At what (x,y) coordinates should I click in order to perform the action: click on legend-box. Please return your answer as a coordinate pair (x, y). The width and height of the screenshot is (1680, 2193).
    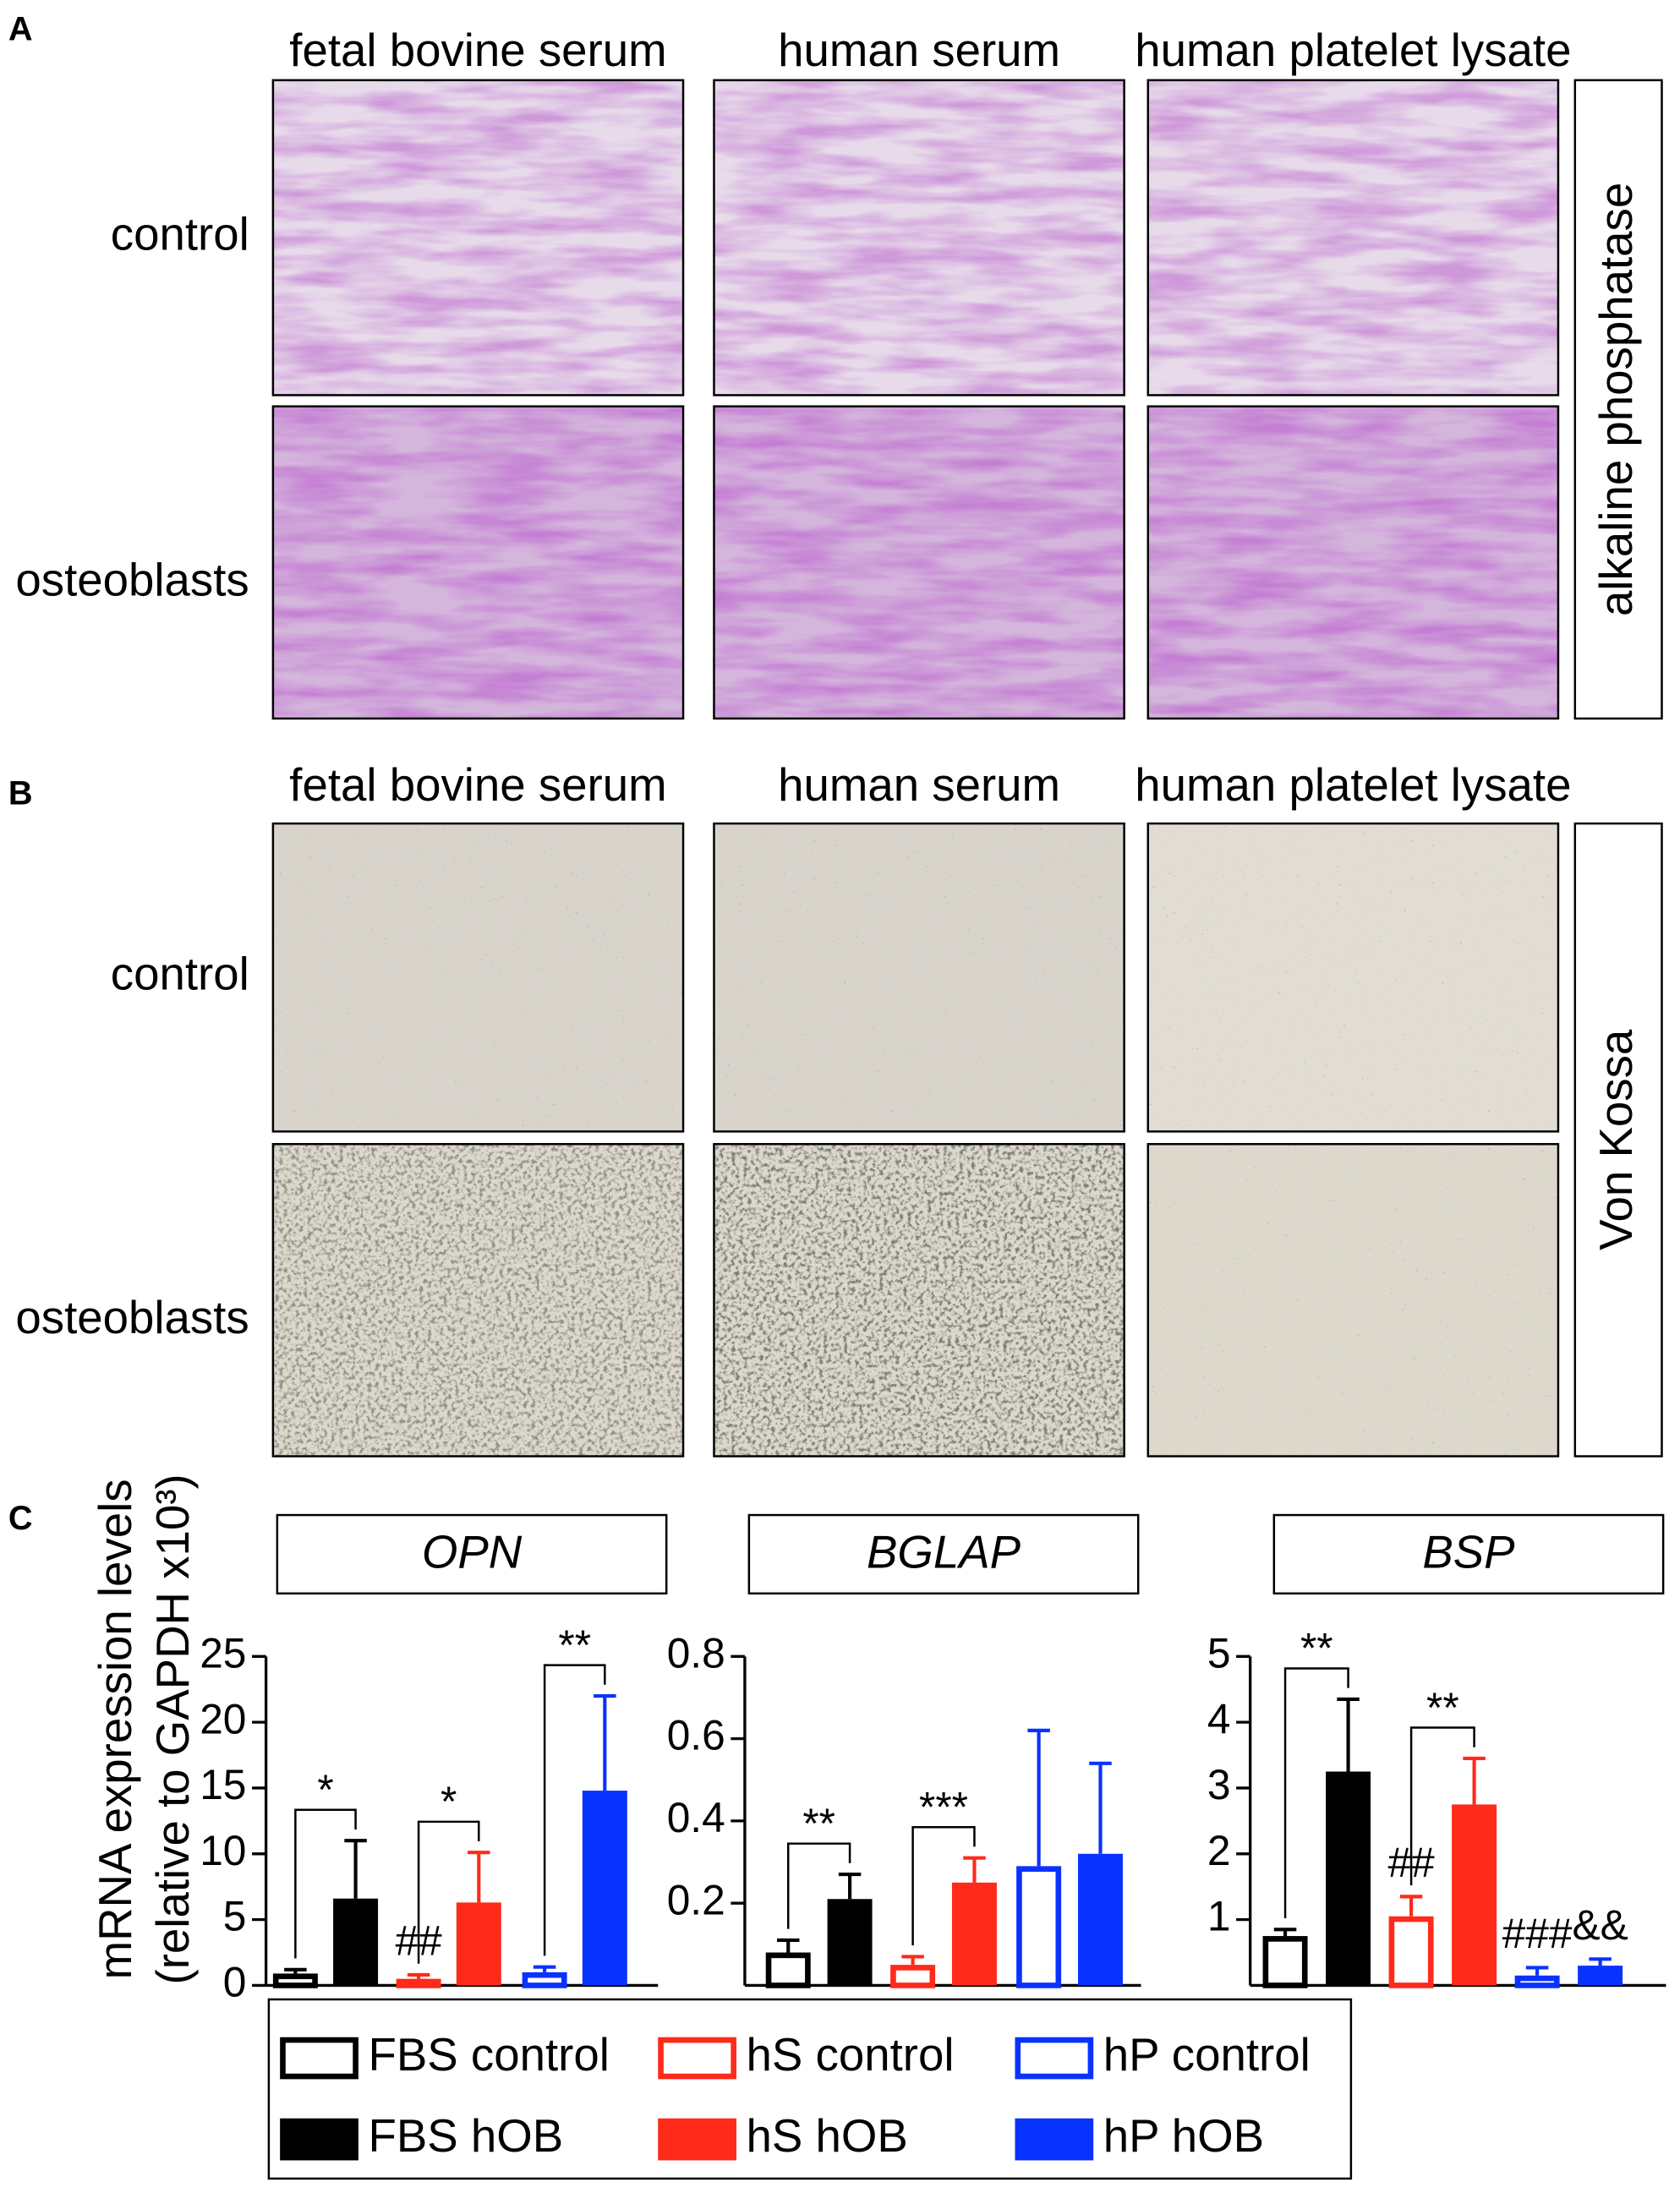
    Looking at the image, I should click on (810, 2089).